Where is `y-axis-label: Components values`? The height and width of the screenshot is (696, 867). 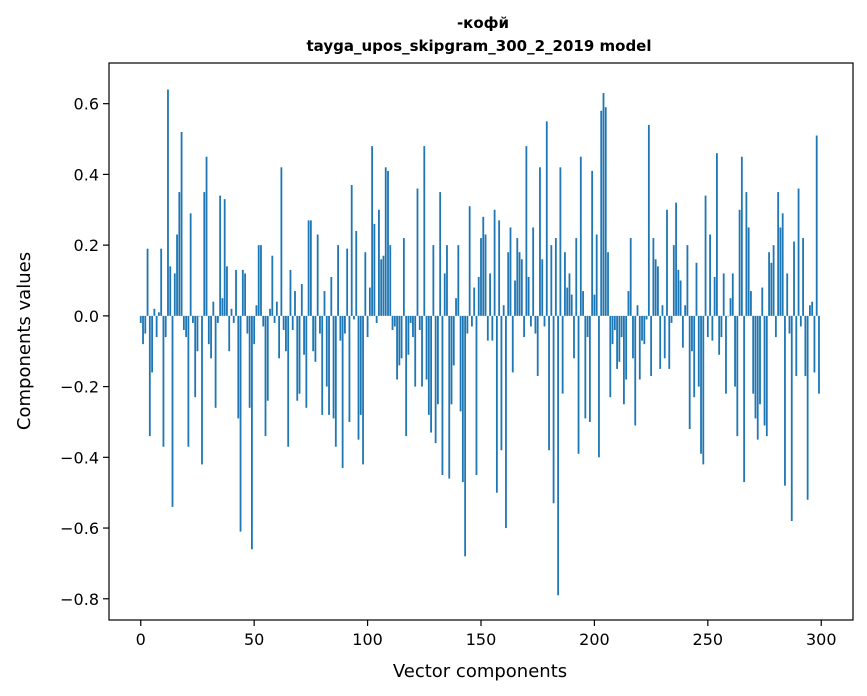 y-axis-label: Components values is located at coordinates (24, 341).